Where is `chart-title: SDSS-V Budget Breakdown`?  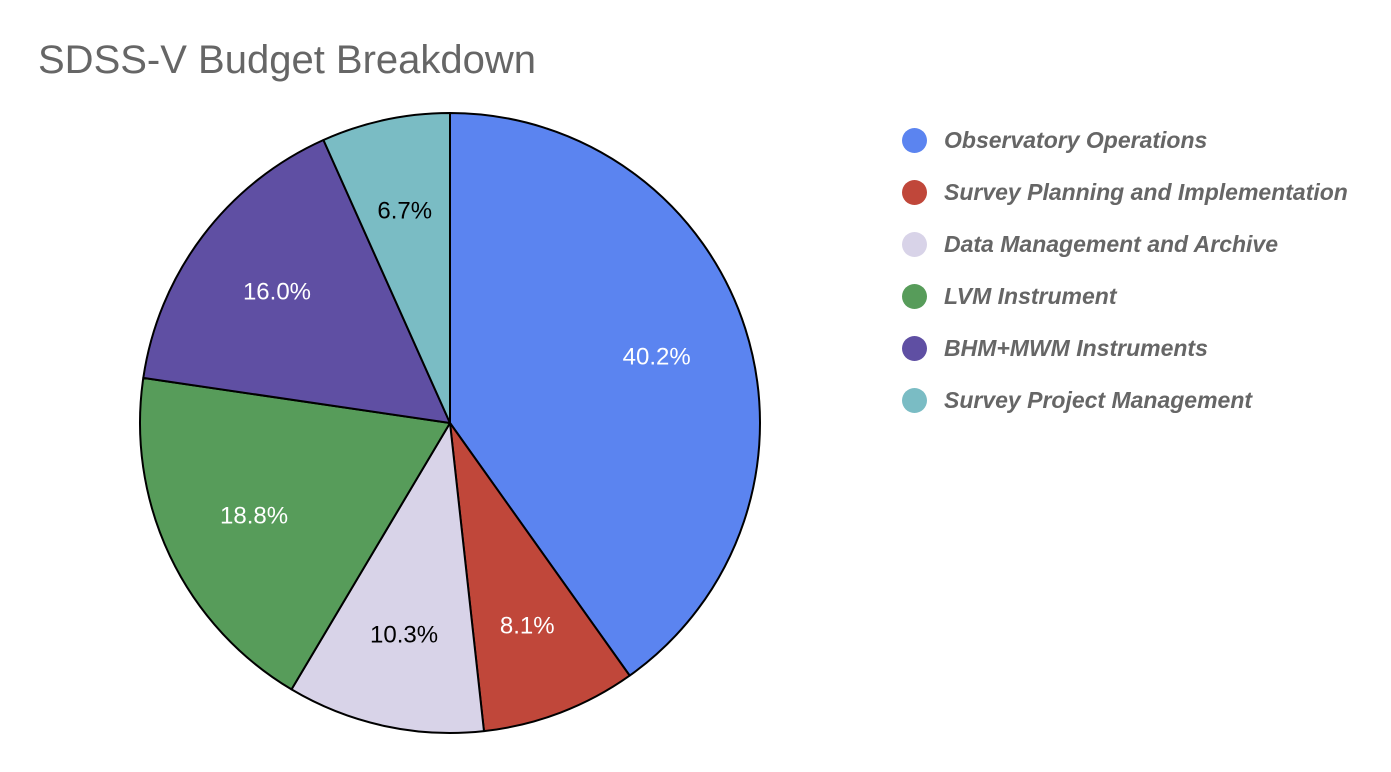
chart-title: SDSS-V Budget Breakdown is located at coordinates (287, 60).